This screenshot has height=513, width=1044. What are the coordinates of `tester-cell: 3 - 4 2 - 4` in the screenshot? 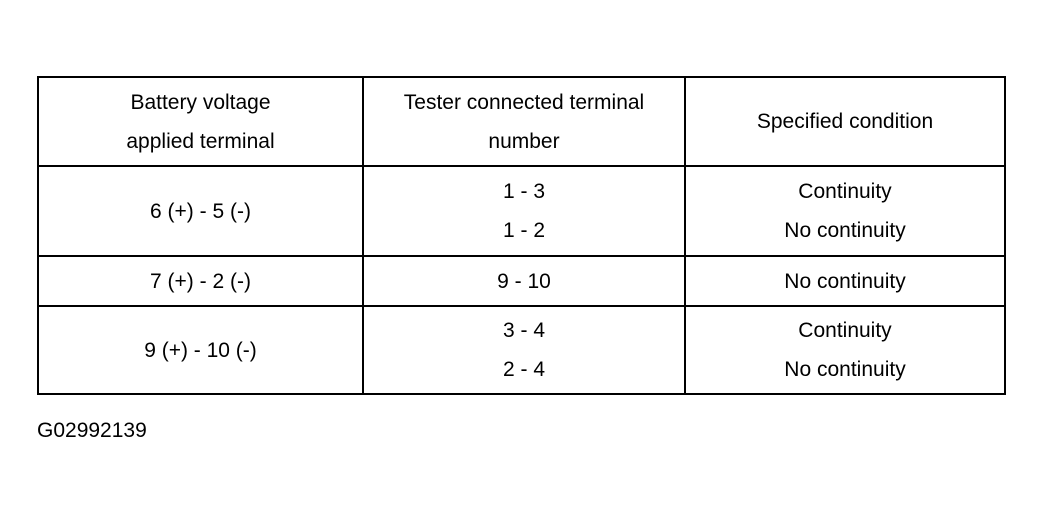 It's located at (524, 350).